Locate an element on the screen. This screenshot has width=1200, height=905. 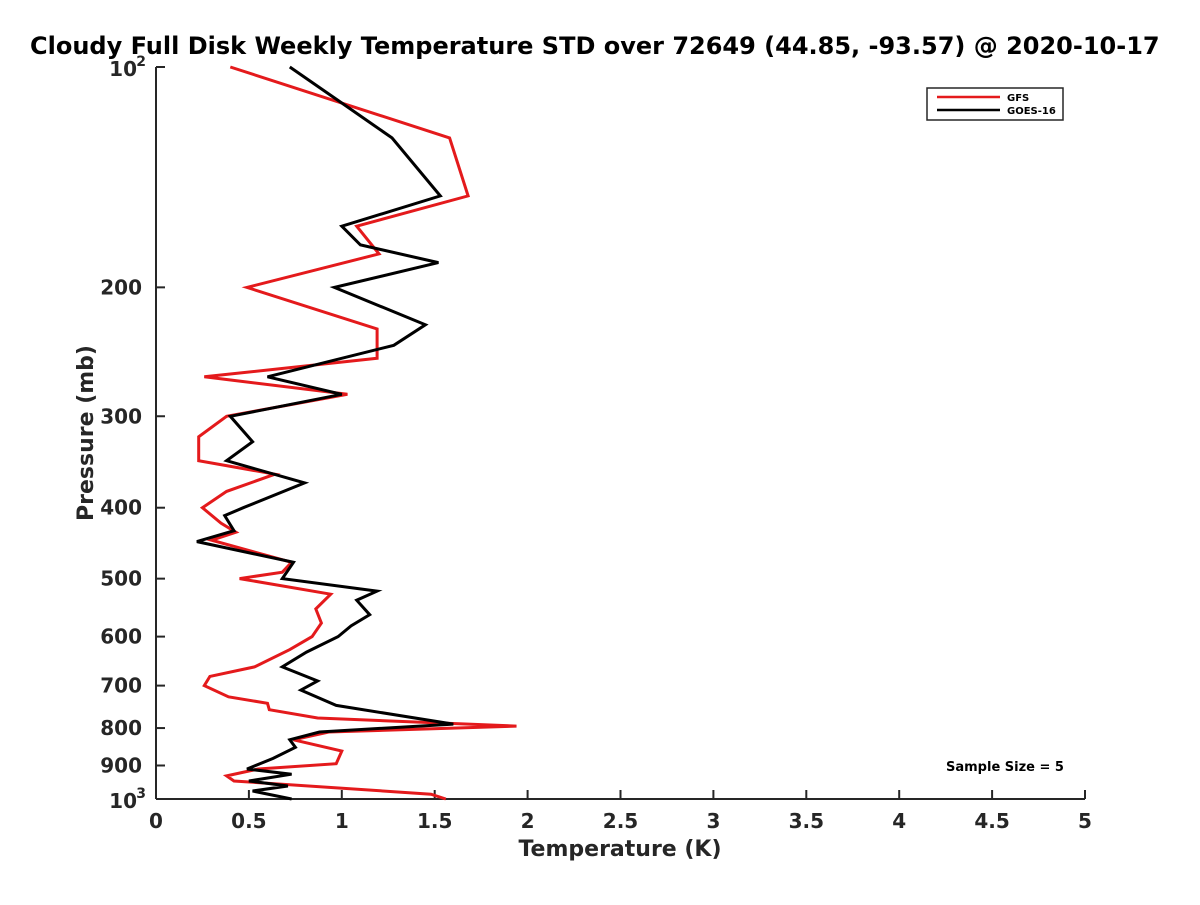
y-tick-base: 800 is located at coordinates (121, 728).